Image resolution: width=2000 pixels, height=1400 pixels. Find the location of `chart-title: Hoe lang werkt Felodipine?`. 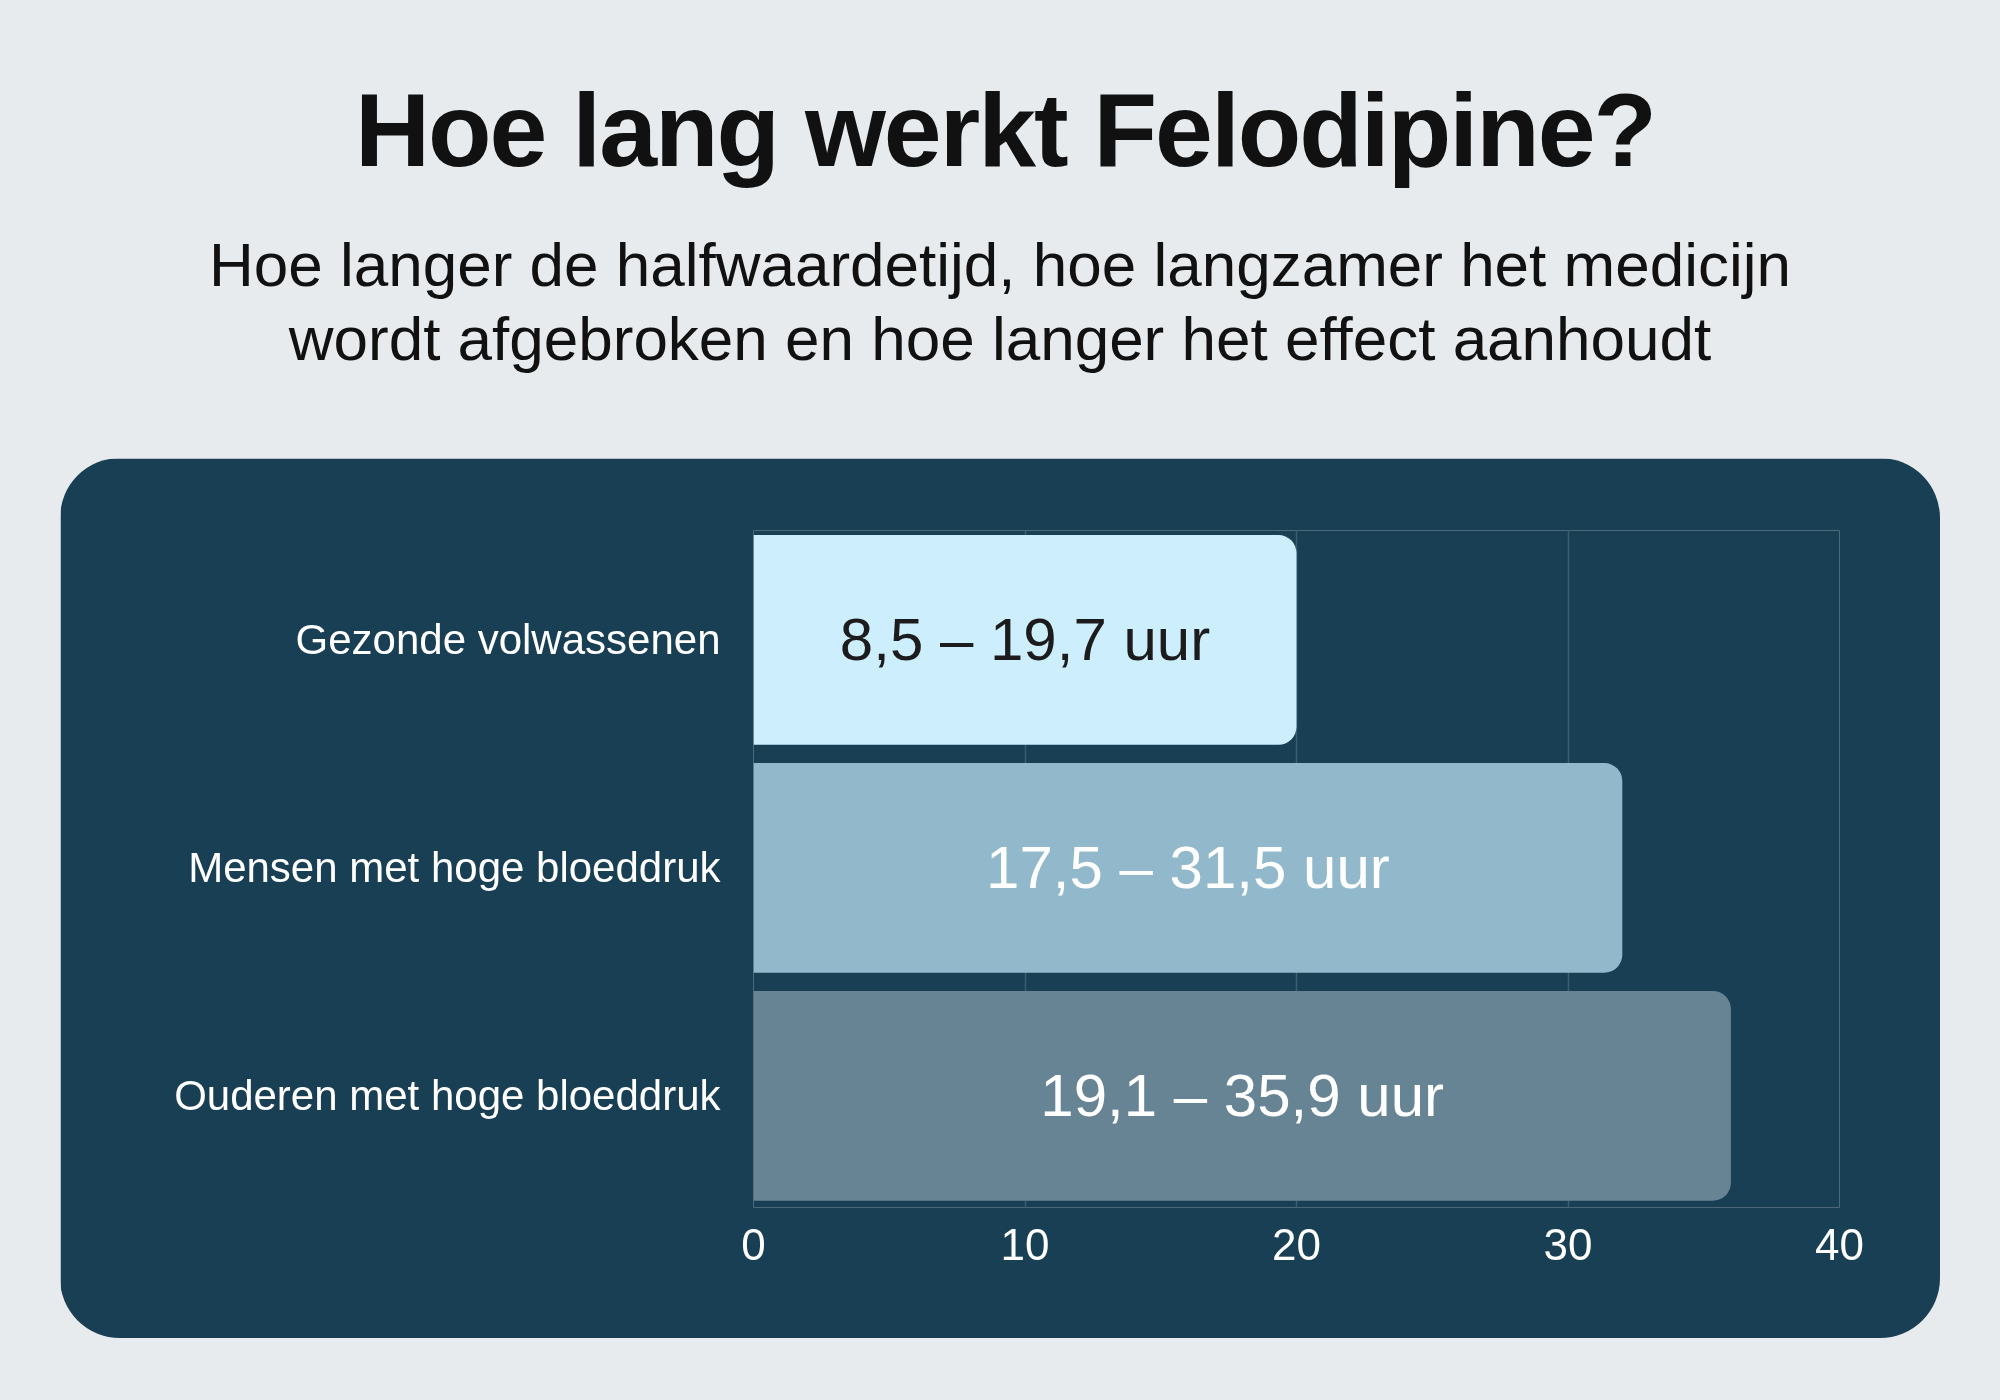

chart-title: Hoe lang werkt Felodipine? is located at coordinates (1005, 130).